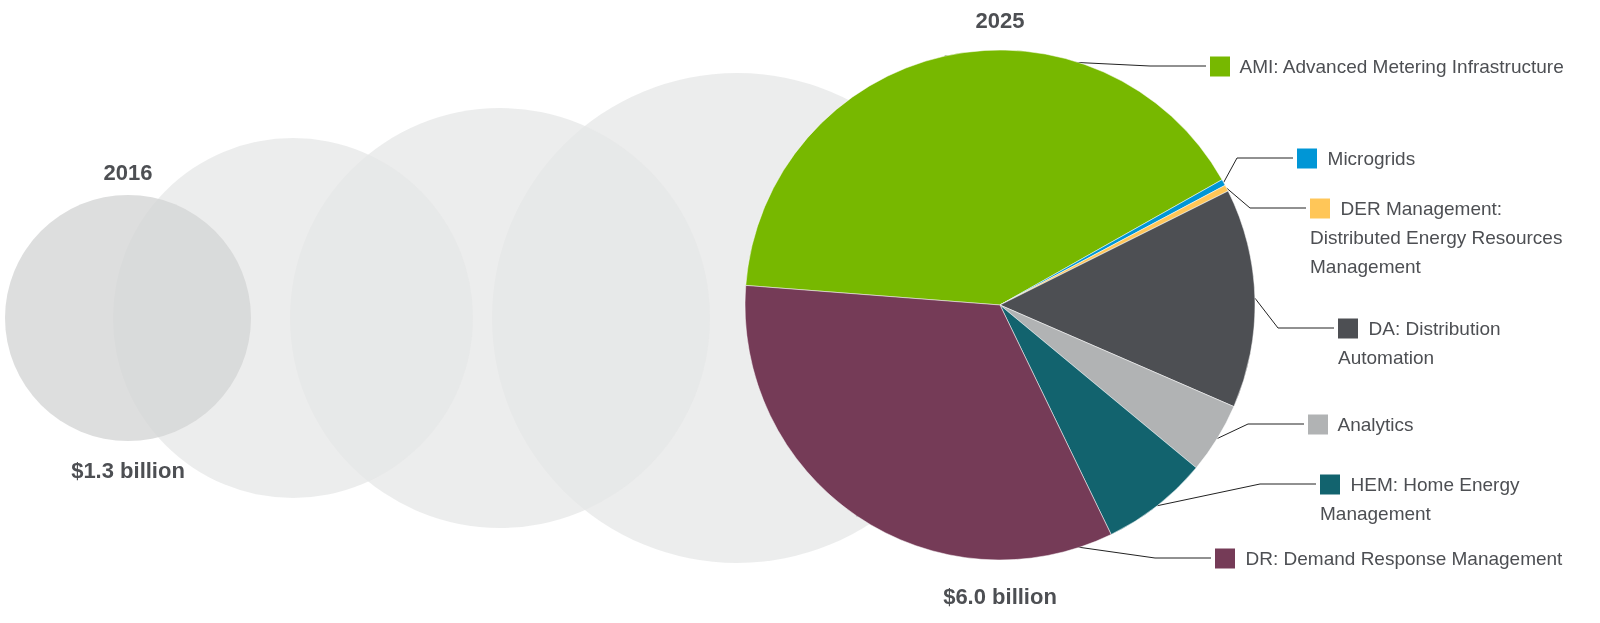  Describe the element at coordinates (1422, 499) in the screenshot. I see `legend-label: HEM: Home Energy Management` at that location.